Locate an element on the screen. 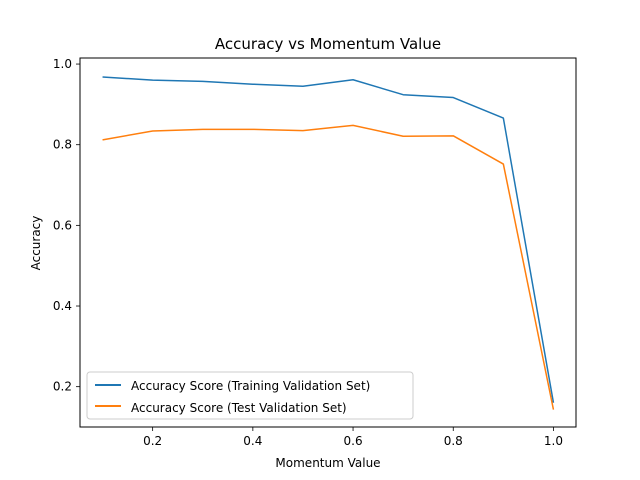 Image resolution: width=640 pixels, height=480 pixels. x-tick-label: 0.8 is located at coordinates (453, 441).